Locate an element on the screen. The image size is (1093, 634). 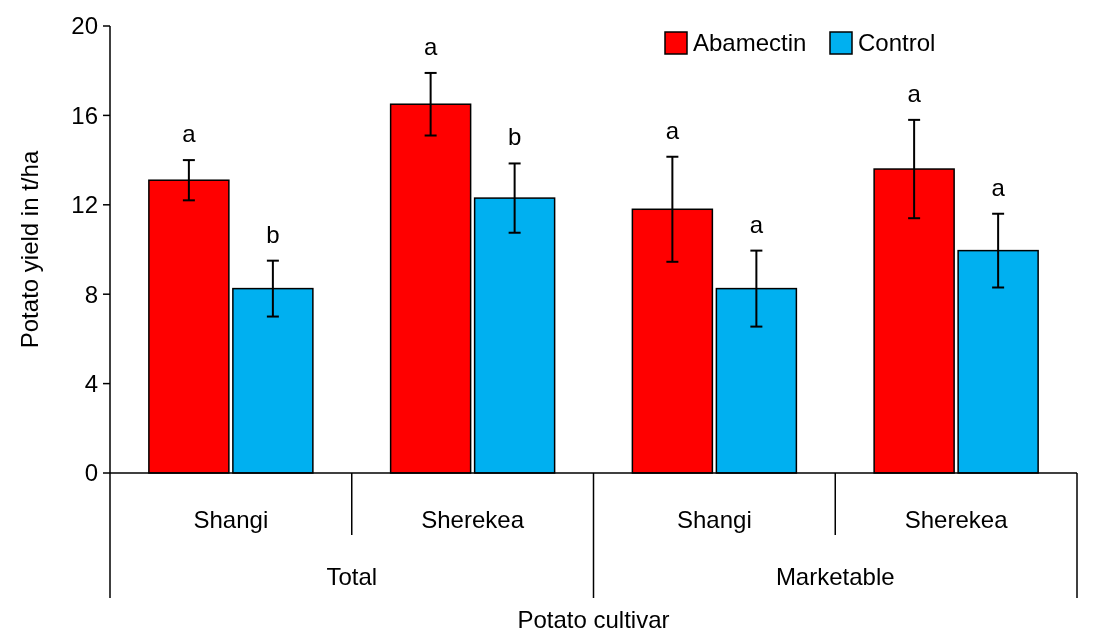
legend-label: Control is located at coordinates (897, 43).